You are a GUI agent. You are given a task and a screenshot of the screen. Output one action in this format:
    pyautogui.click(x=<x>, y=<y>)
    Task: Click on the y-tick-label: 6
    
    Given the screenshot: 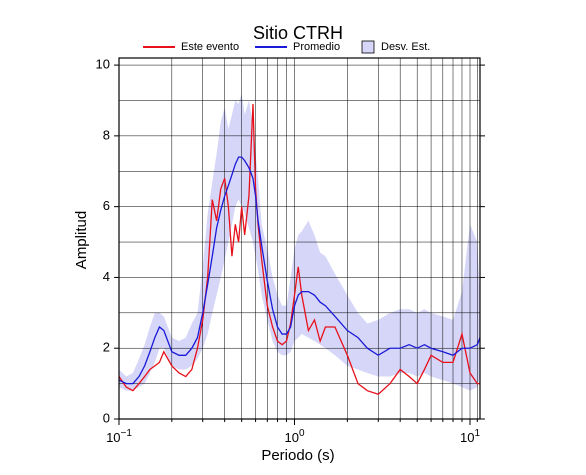 What is the action you would take?
    pyautogui.click(x=106, y=205)
    